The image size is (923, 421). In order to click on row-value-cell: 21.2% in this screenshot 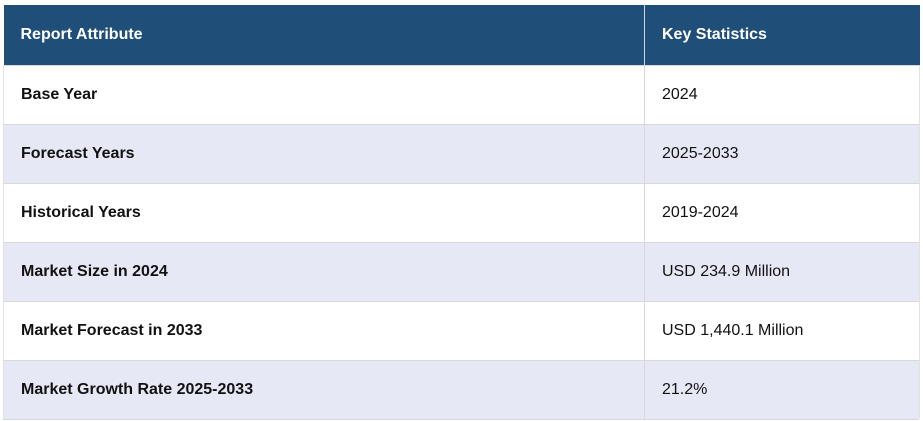, I will do `click(782, 389)`.